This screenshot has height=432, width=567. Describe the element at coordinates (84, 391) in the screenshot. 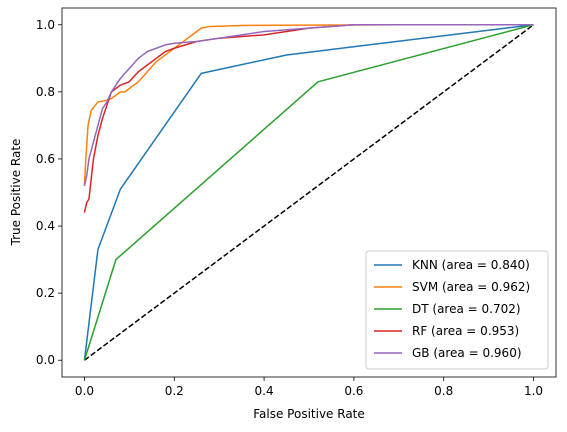

I see `x-tick-label: 0.0` at that location.